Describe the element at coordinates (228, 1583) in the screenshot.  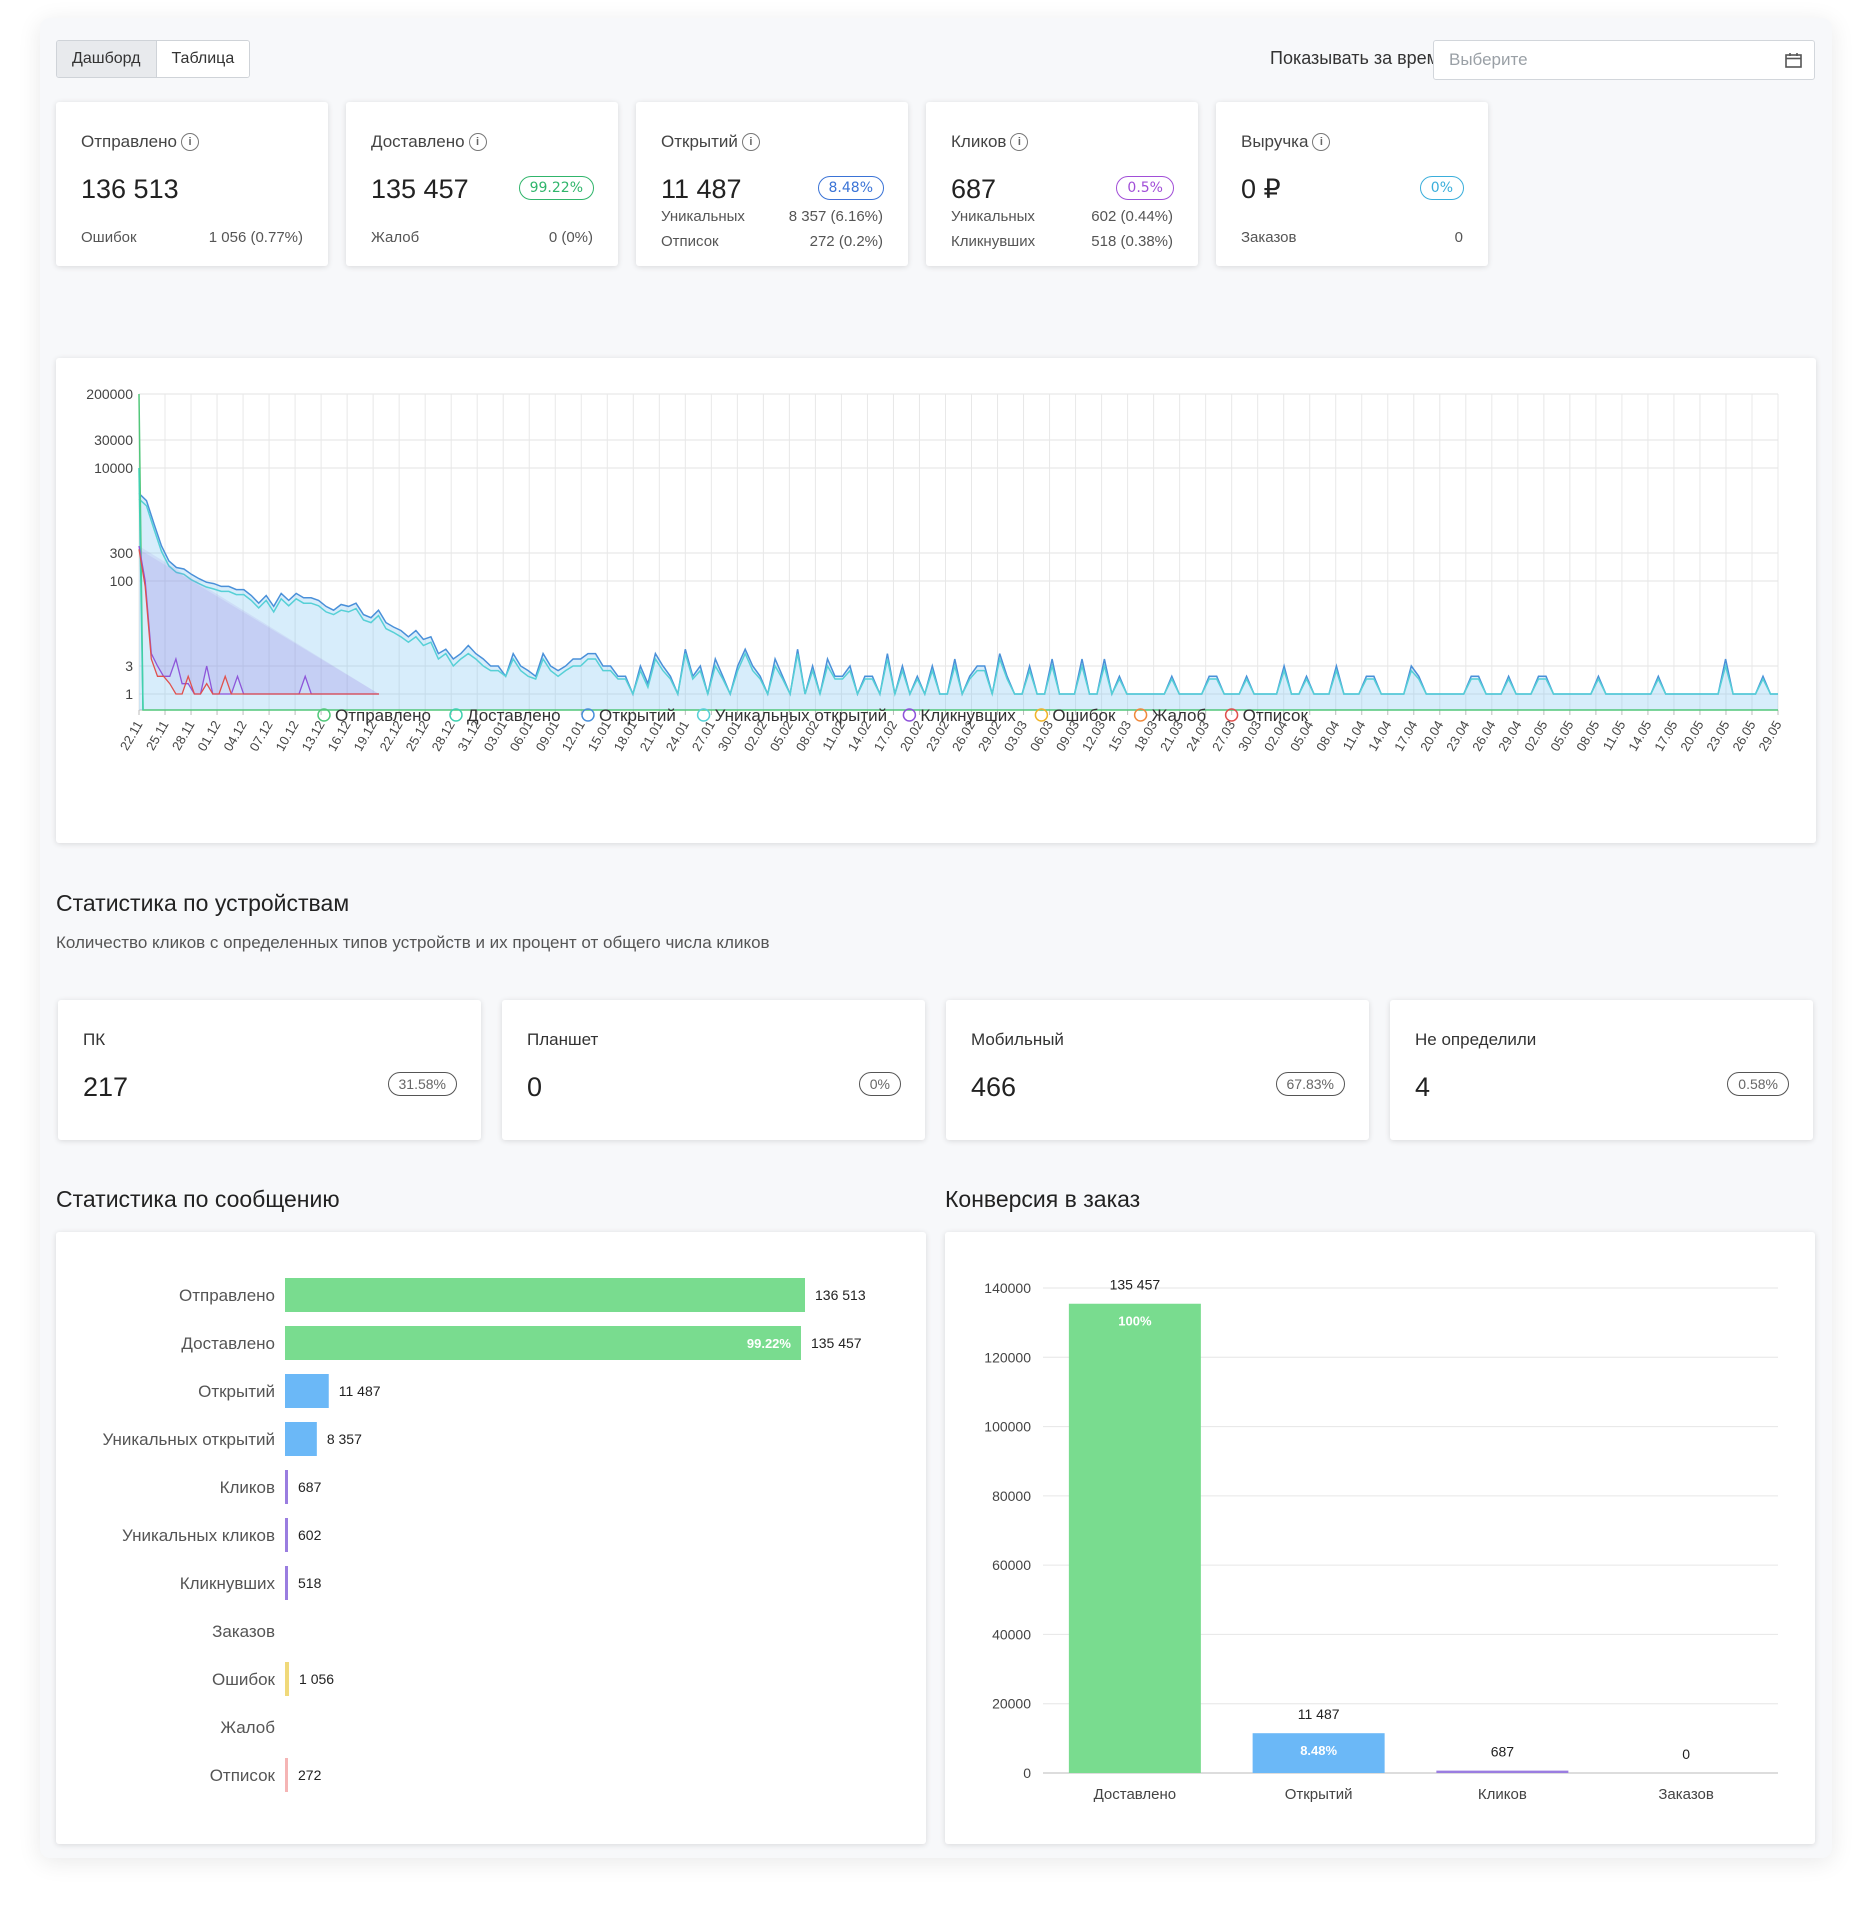
I see `bar-category-label: Кликнувших` at that location.